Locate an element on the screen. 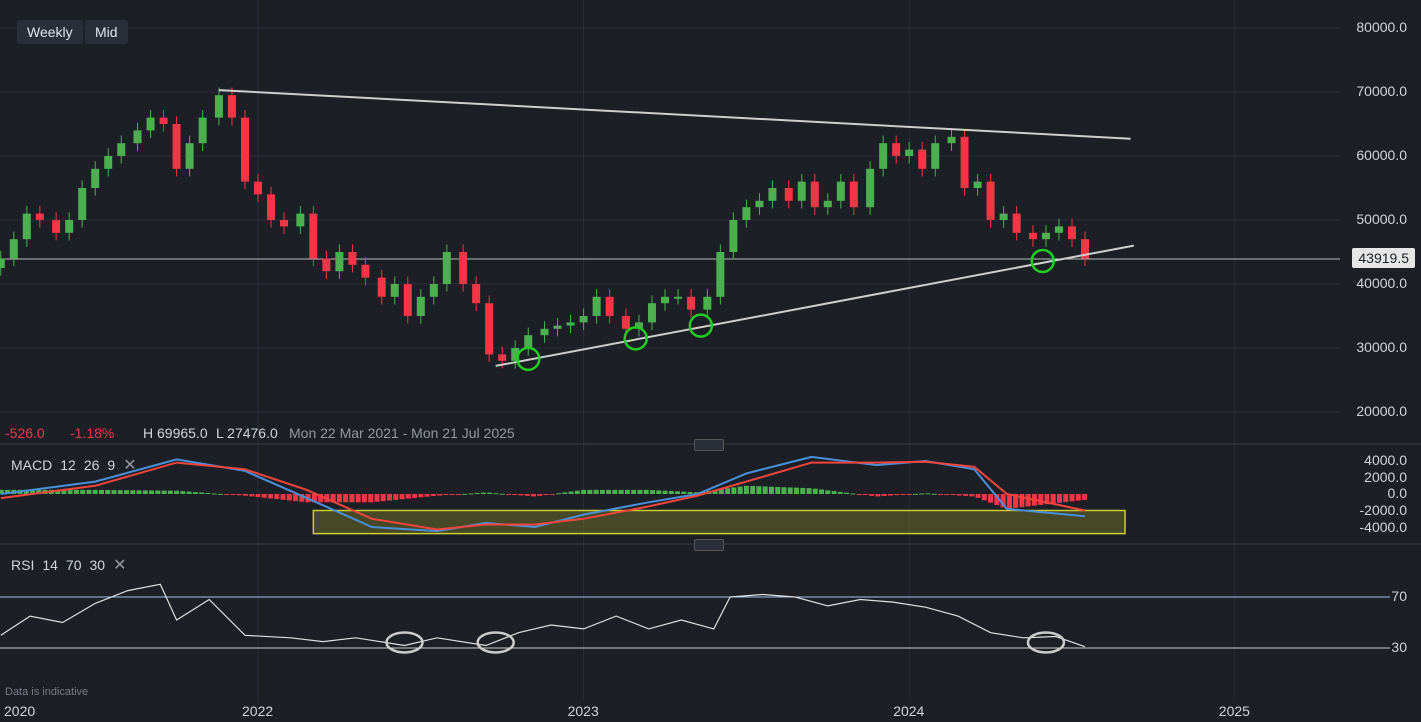 The height and width of the screenshot is (722, 1421). rsi-close-icon: ✕ is located at coordinates (120, 565).